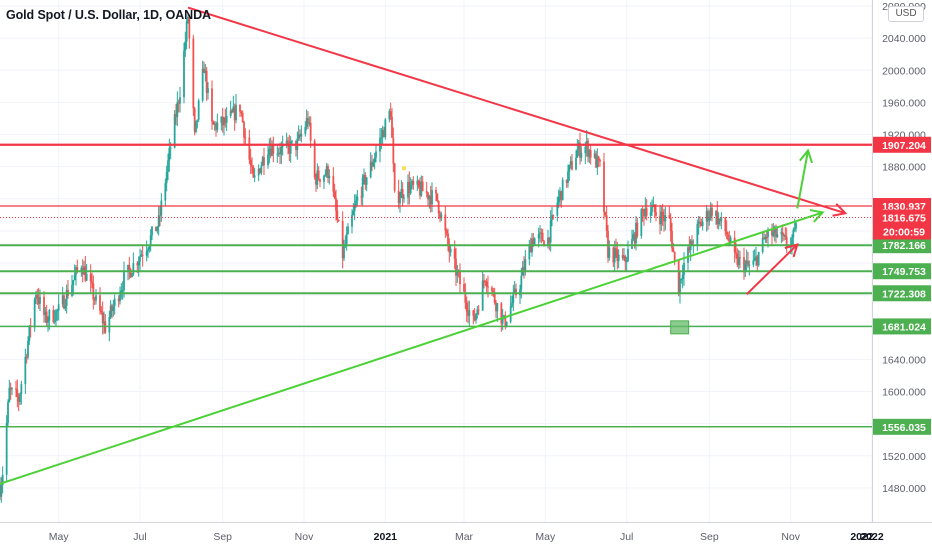 This screenshot has width=932, height=550. What do you see at coordinates (904, 327) in the screenshot?
I see `level-tag-label: 1681.024` at bounding box center [904, 327].